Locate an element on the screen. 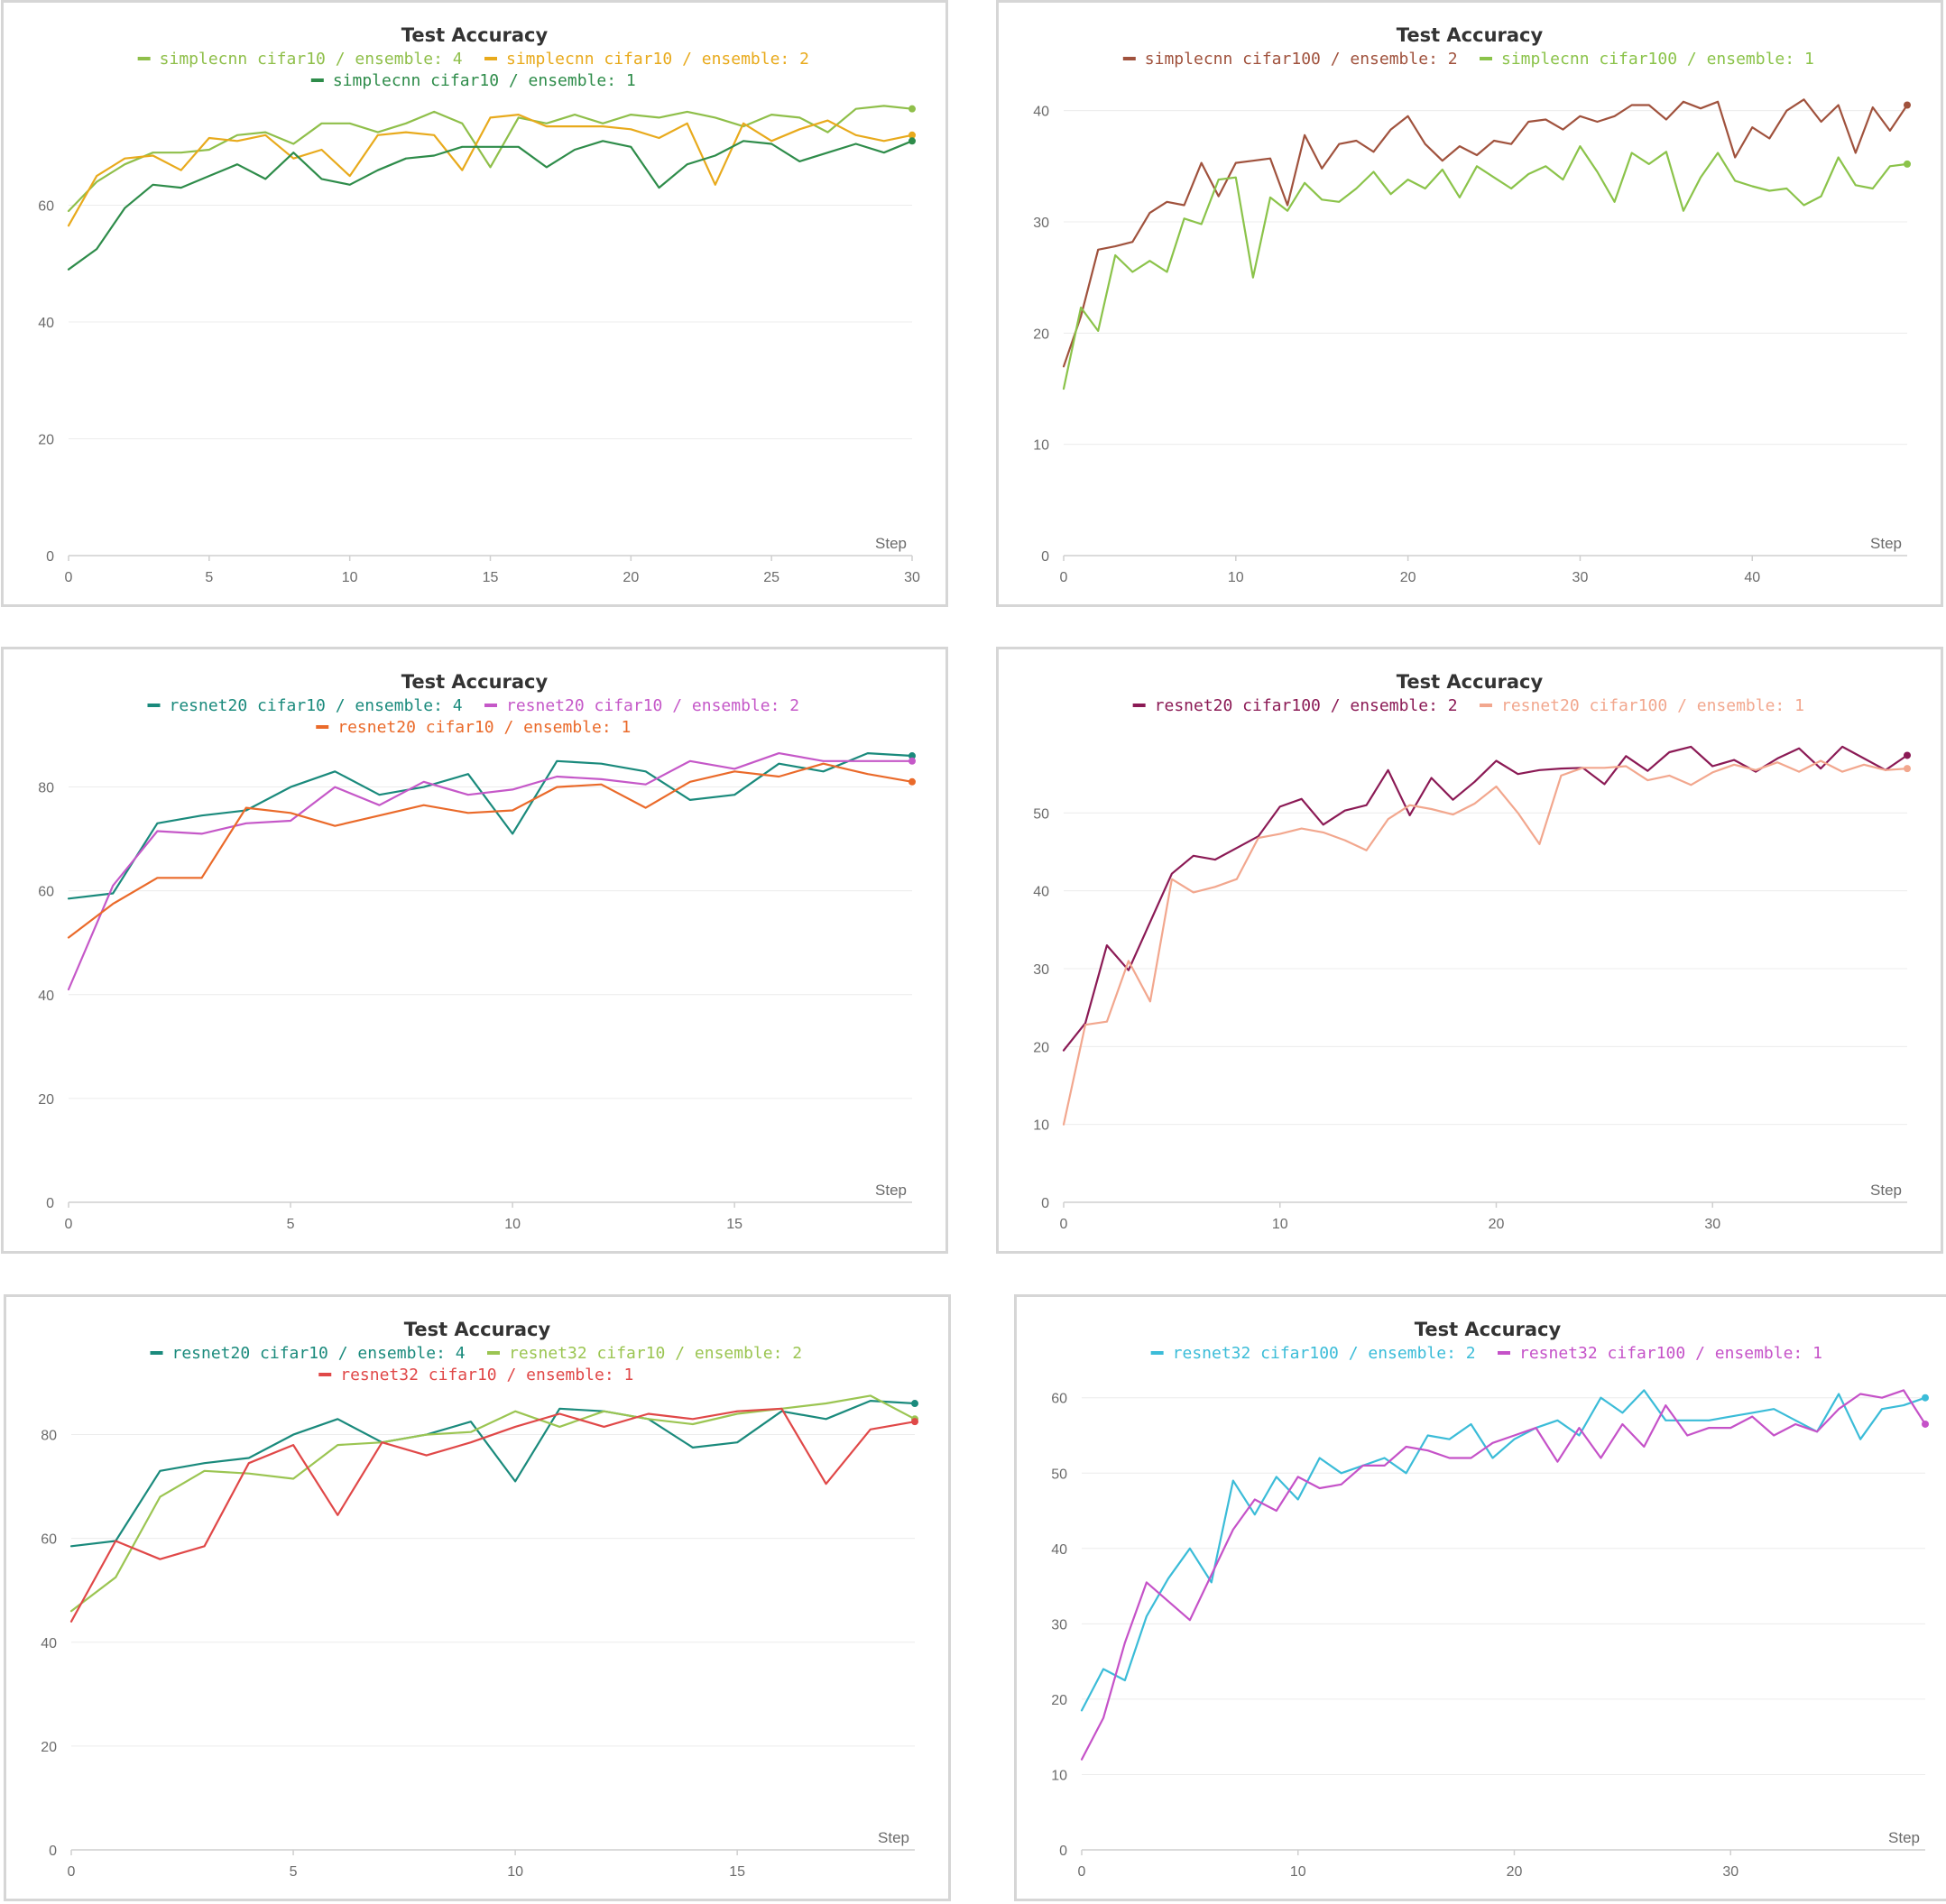 The width and height of the screenshot is (1946, 1904). legend-item: resnet32 cifar100 / ensemble: 1 is located at coordinates (1660, 1353).